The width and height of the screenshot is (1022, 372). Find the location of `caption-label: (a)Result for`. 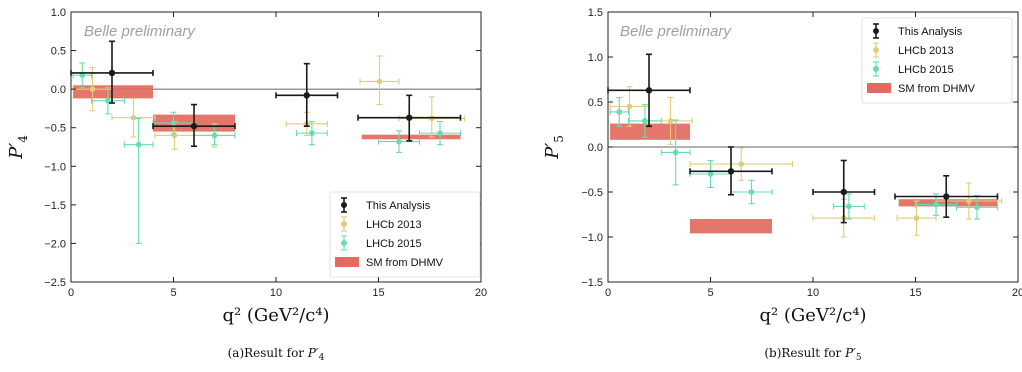

caption-label: (a)Result for is located at coordinates (268, 353).